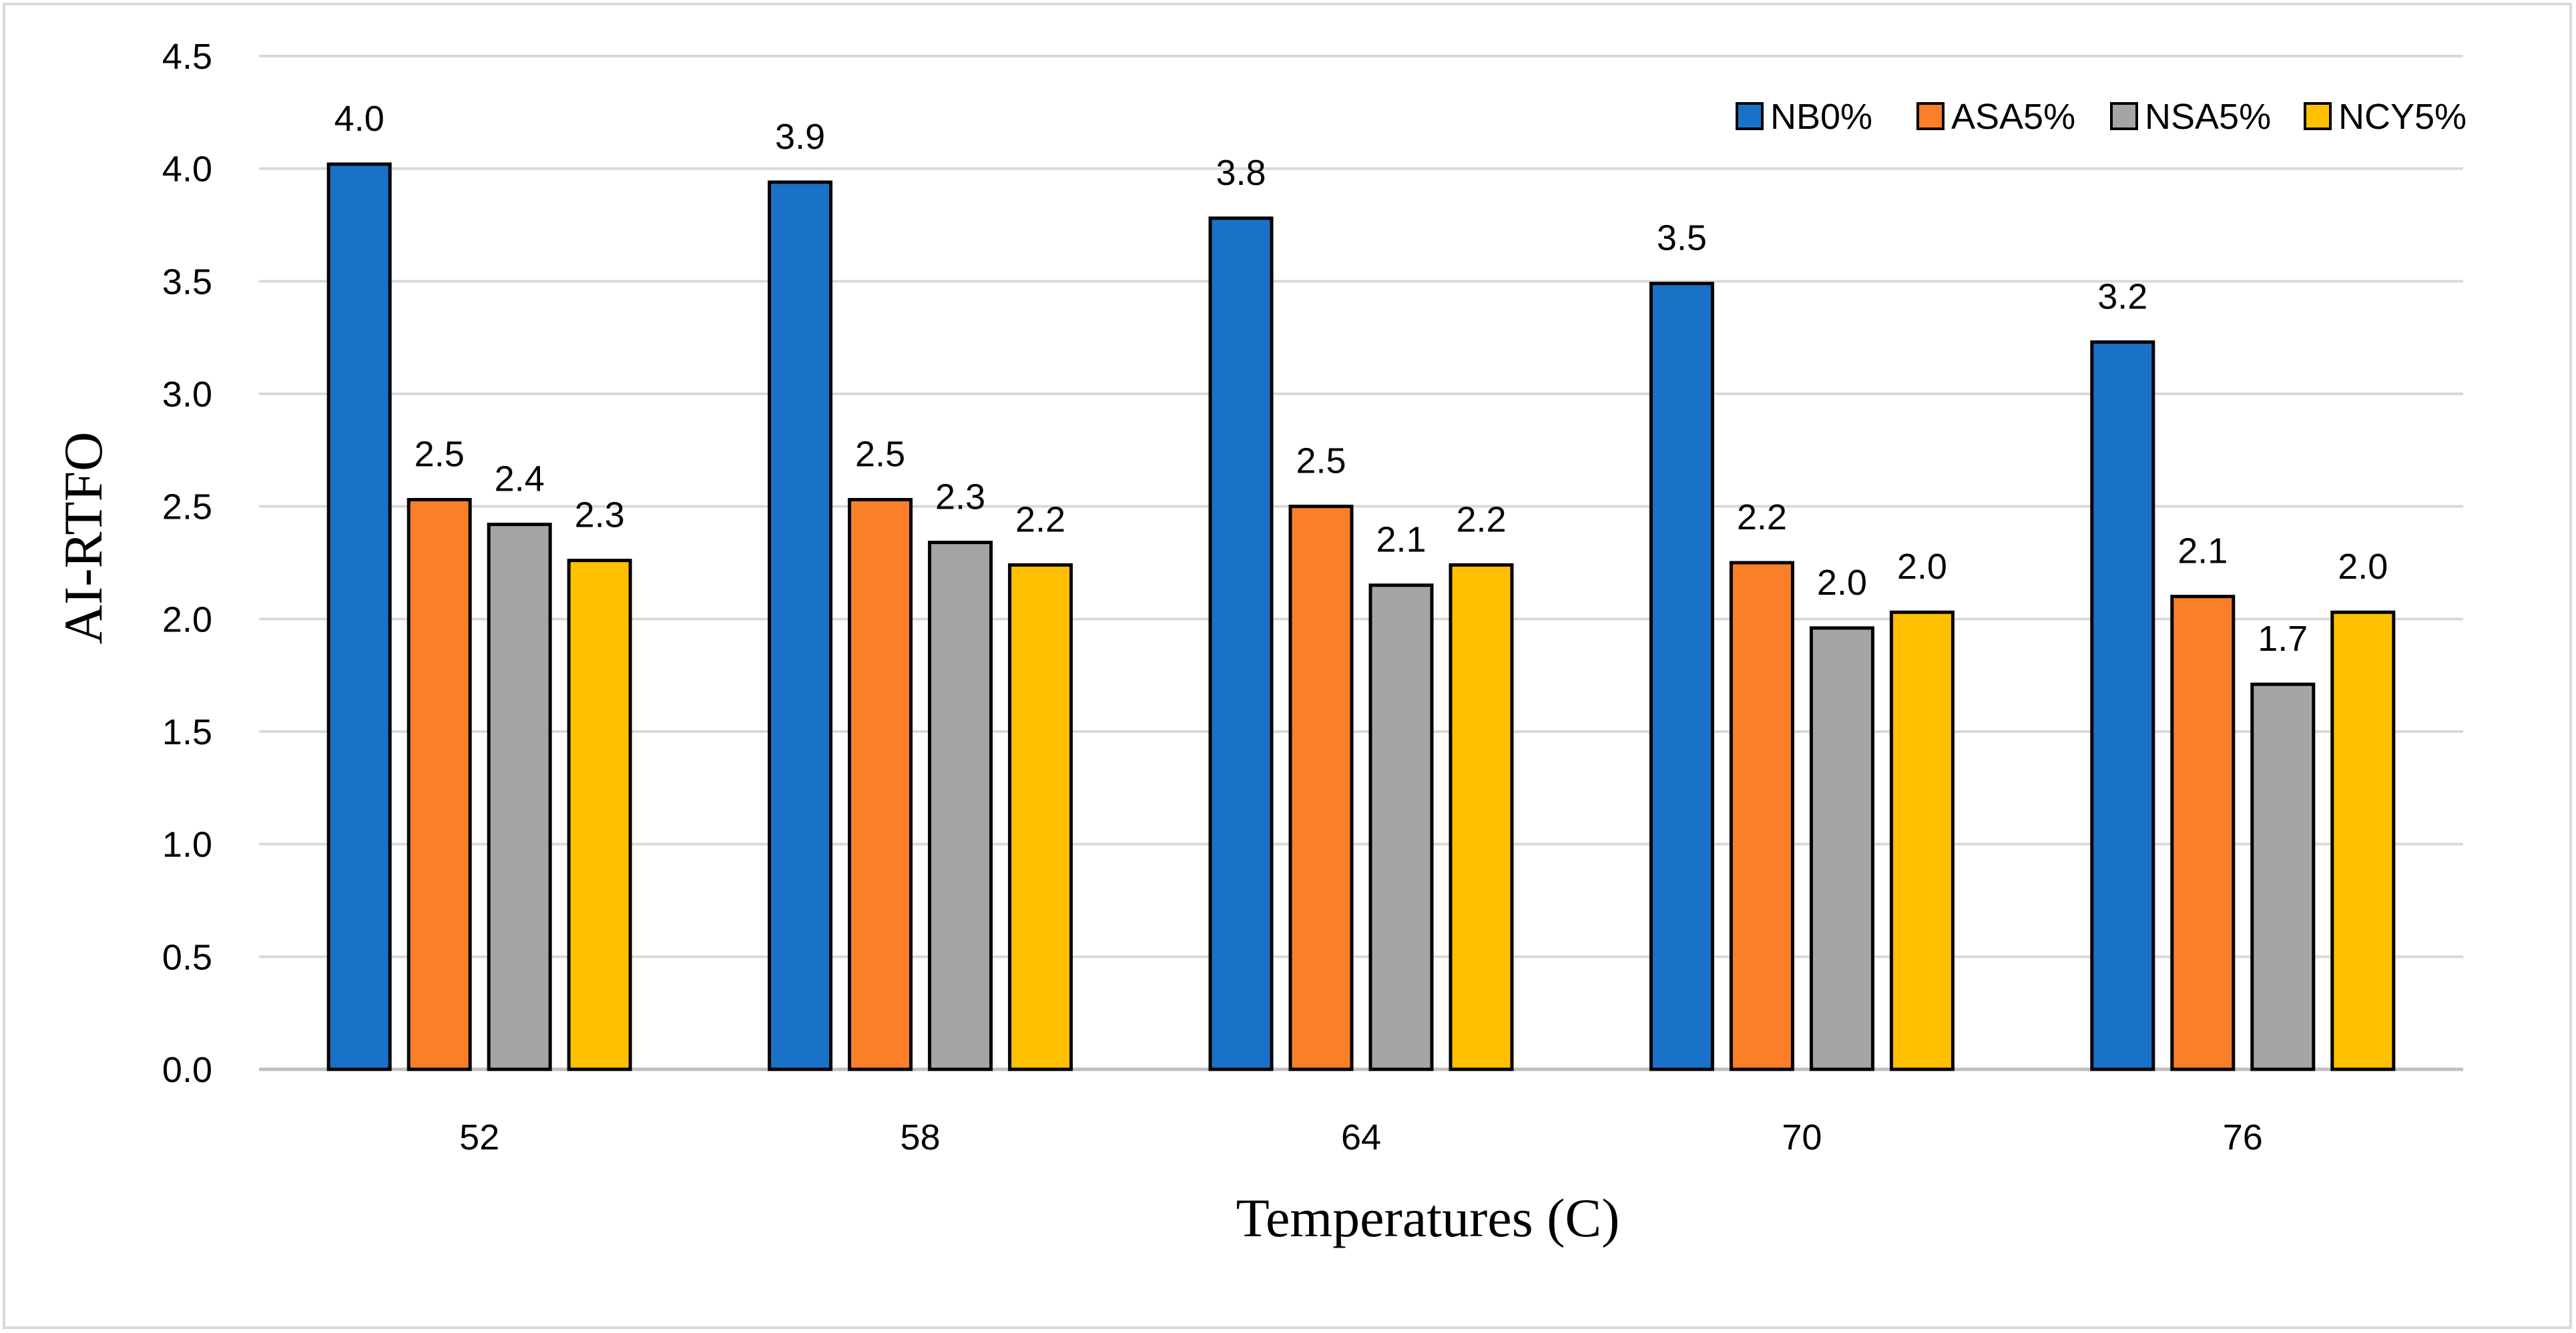 Image resolution: width=2576 pixels, height=1333 pixels. Describe the element at coordinates (2013, 117) in the screenshot. I see `legend-label: ASA5%` at that location.